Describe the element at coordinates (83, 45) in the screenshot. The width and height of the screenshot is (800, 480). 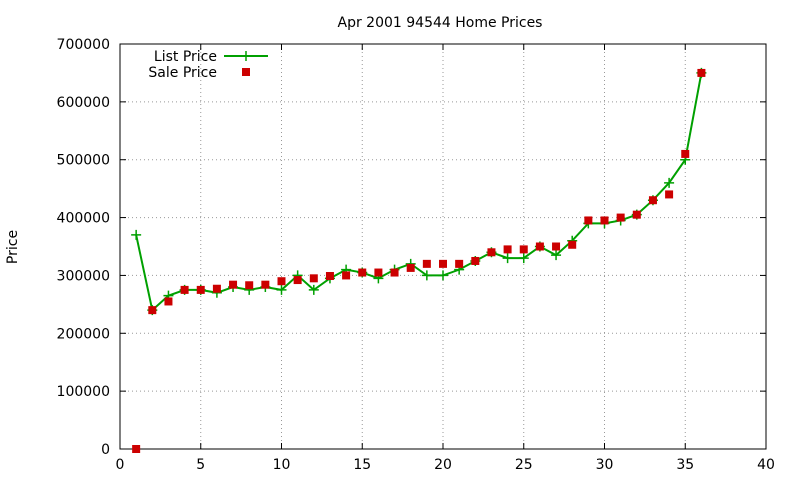
I see `y-tick-label: 700000` at that location.